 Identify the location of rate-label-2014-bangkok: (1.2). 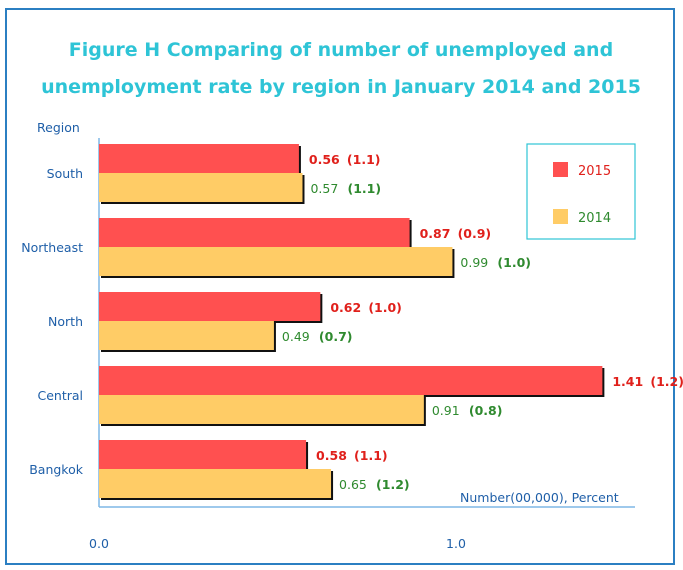
(393, 484).